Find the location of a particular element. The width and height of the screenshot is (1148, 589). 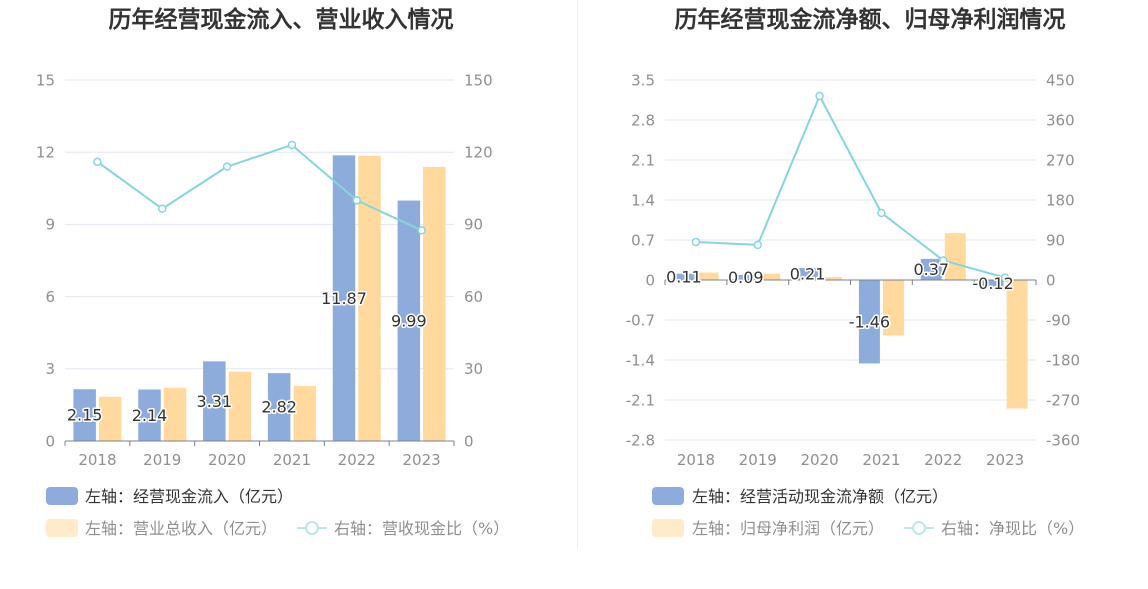

legend-item-operating-cash-inflow: 左轴：经营现金流入（亿元） is located at coordinates (169, 496).